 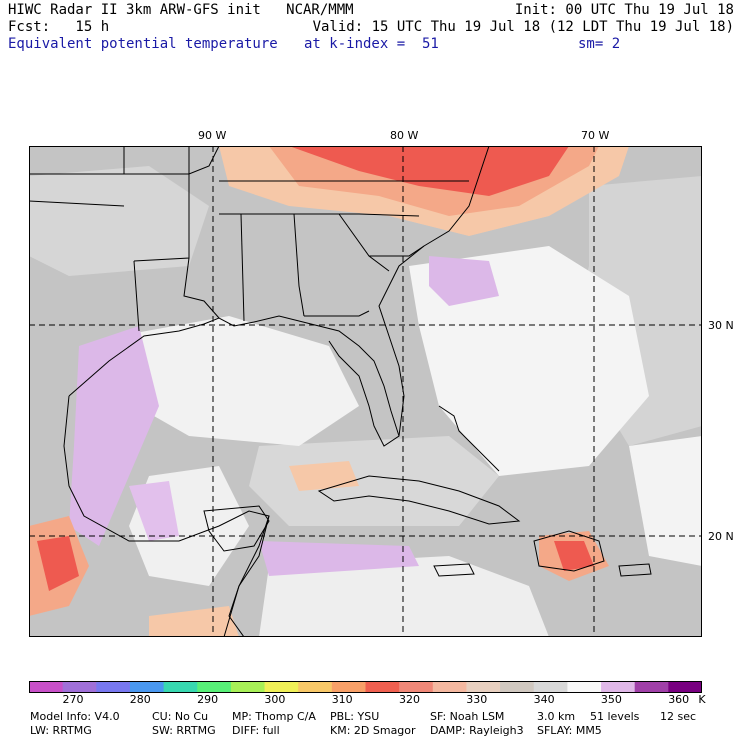 What do you see at coordinates (256, 730) in the screenshot?
I see `footer-item: DIFF: full` at bounding box center [256, 730].